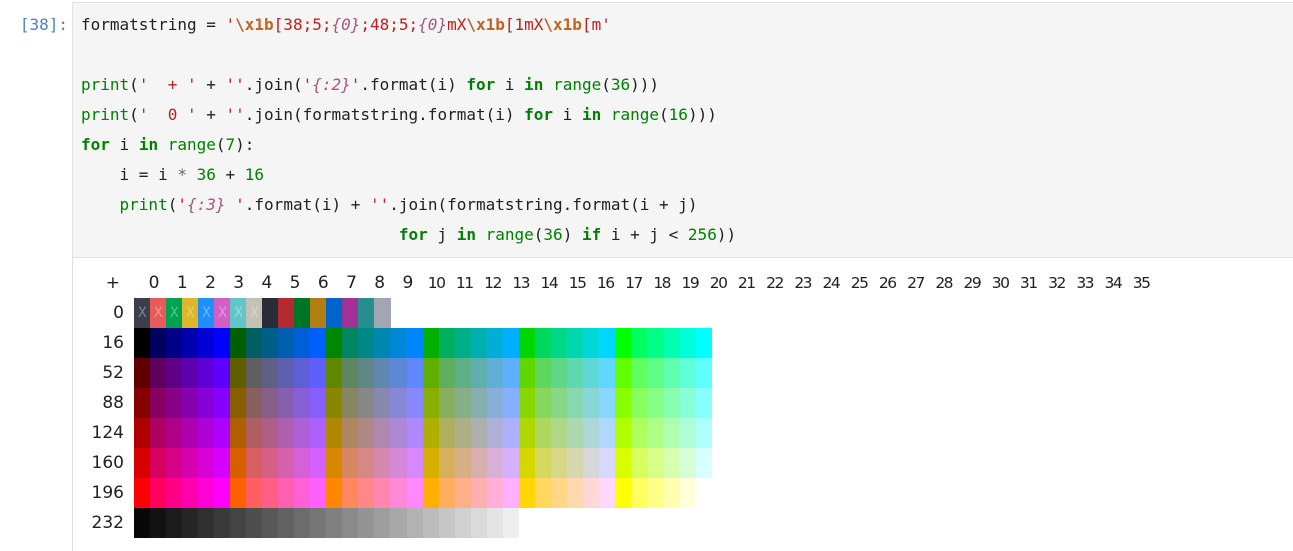  What do you see at coordinates (567, 234) in the screenshot?
I see `code-line-8: for j in range(36) if i + j < 256))` at bounding box center [567, 234].